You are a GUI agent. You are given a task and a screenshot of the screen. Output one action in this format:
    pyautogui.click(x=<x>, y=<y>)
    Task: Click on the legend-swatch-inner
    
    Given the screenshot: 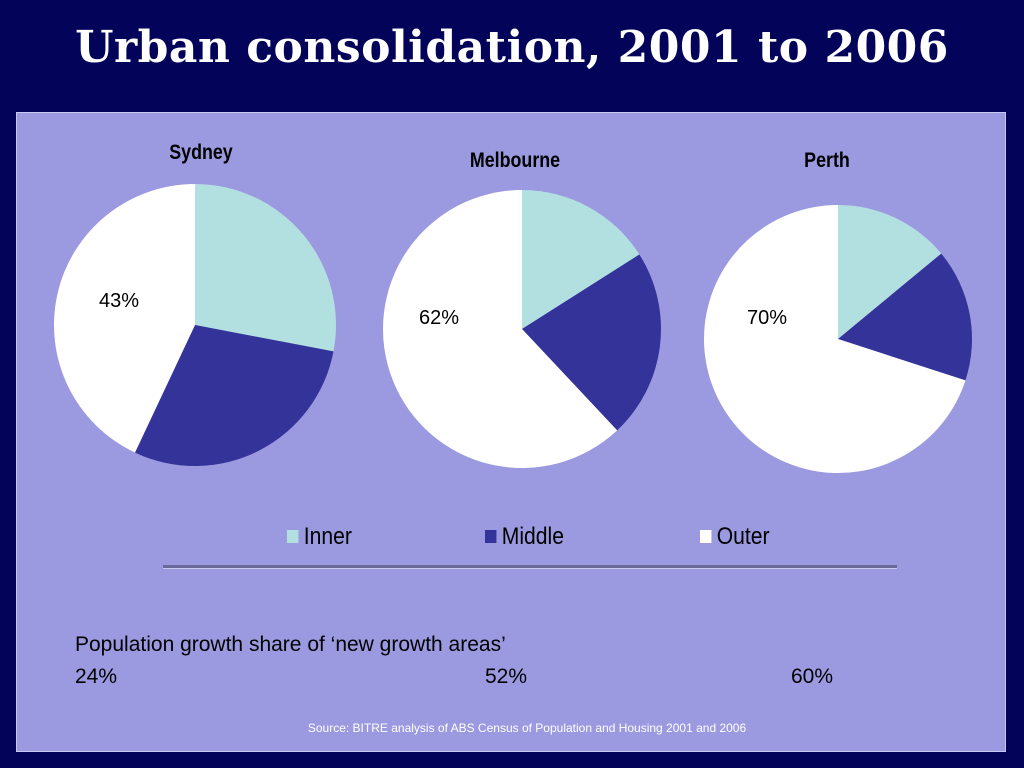 What is the action you would take?
    pyautogui.click(x=293, y=536)
    